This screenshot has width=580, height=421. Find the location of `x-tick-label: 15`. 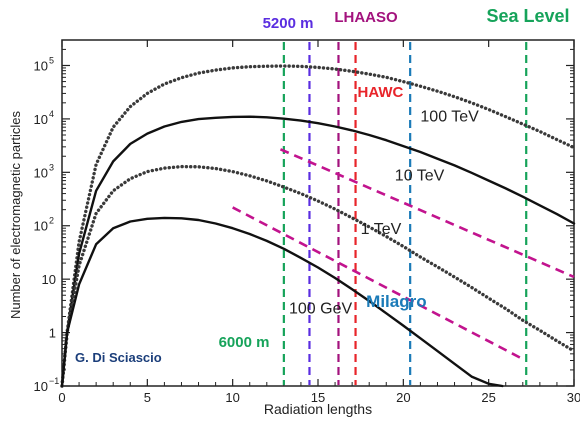

x-tick-label: 15 is located at coordinates (318, 397).